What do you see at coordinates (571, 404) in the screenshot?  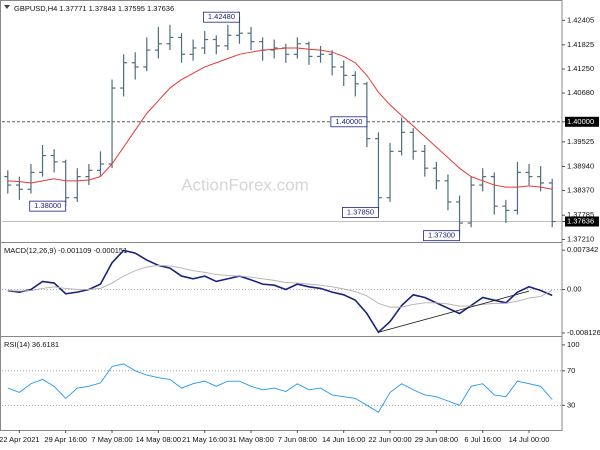 I see `y-tick-label: 30` at bounding box center [571, 404].